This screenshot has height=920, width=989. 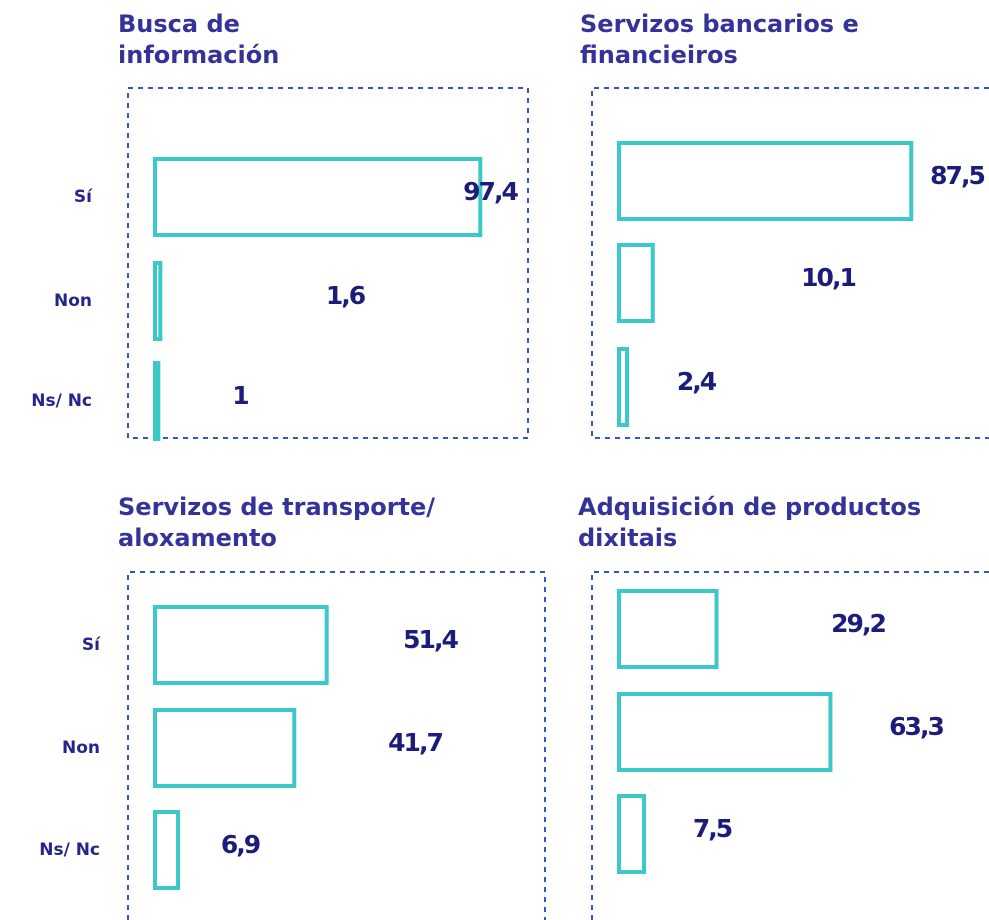 What do you see at coordinates (659, 55) in the screenshot?
I see `chart-title: financieiros` at bounding box center [659, 55].